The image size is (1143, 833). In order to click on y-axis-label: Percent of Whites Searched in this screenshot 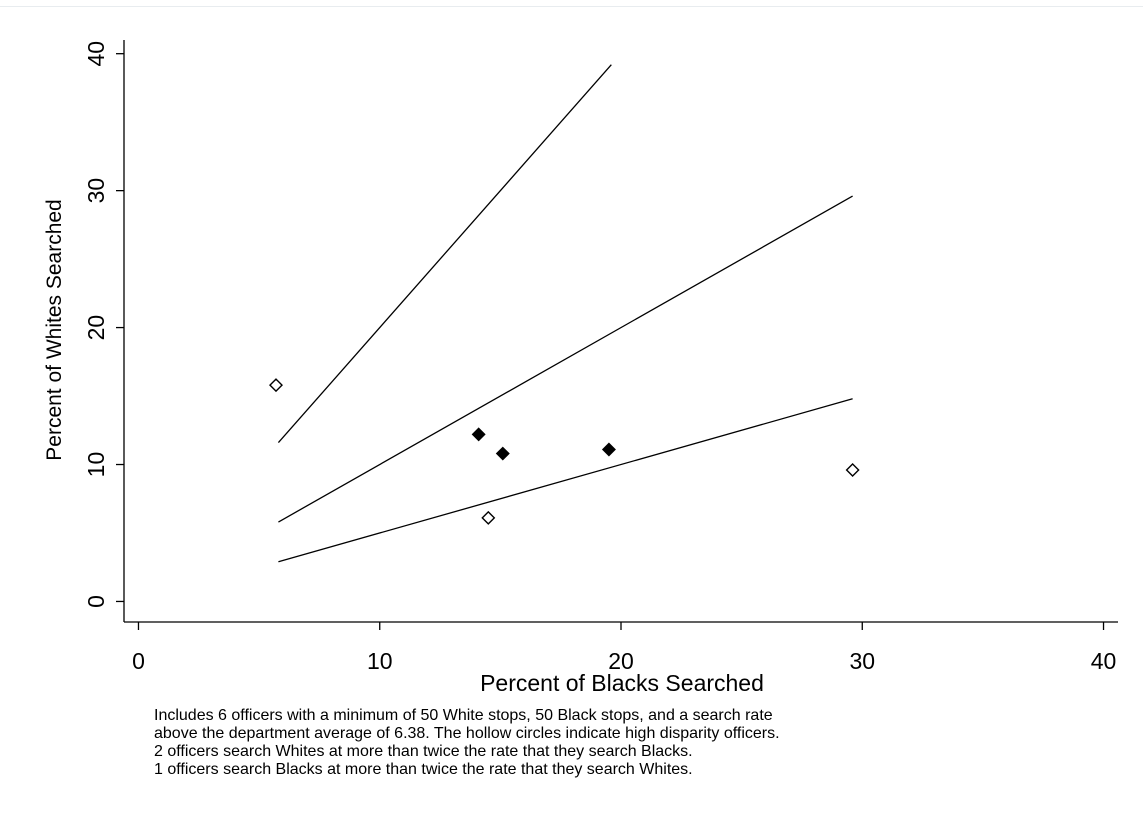, I will do `click(54, 329)`.